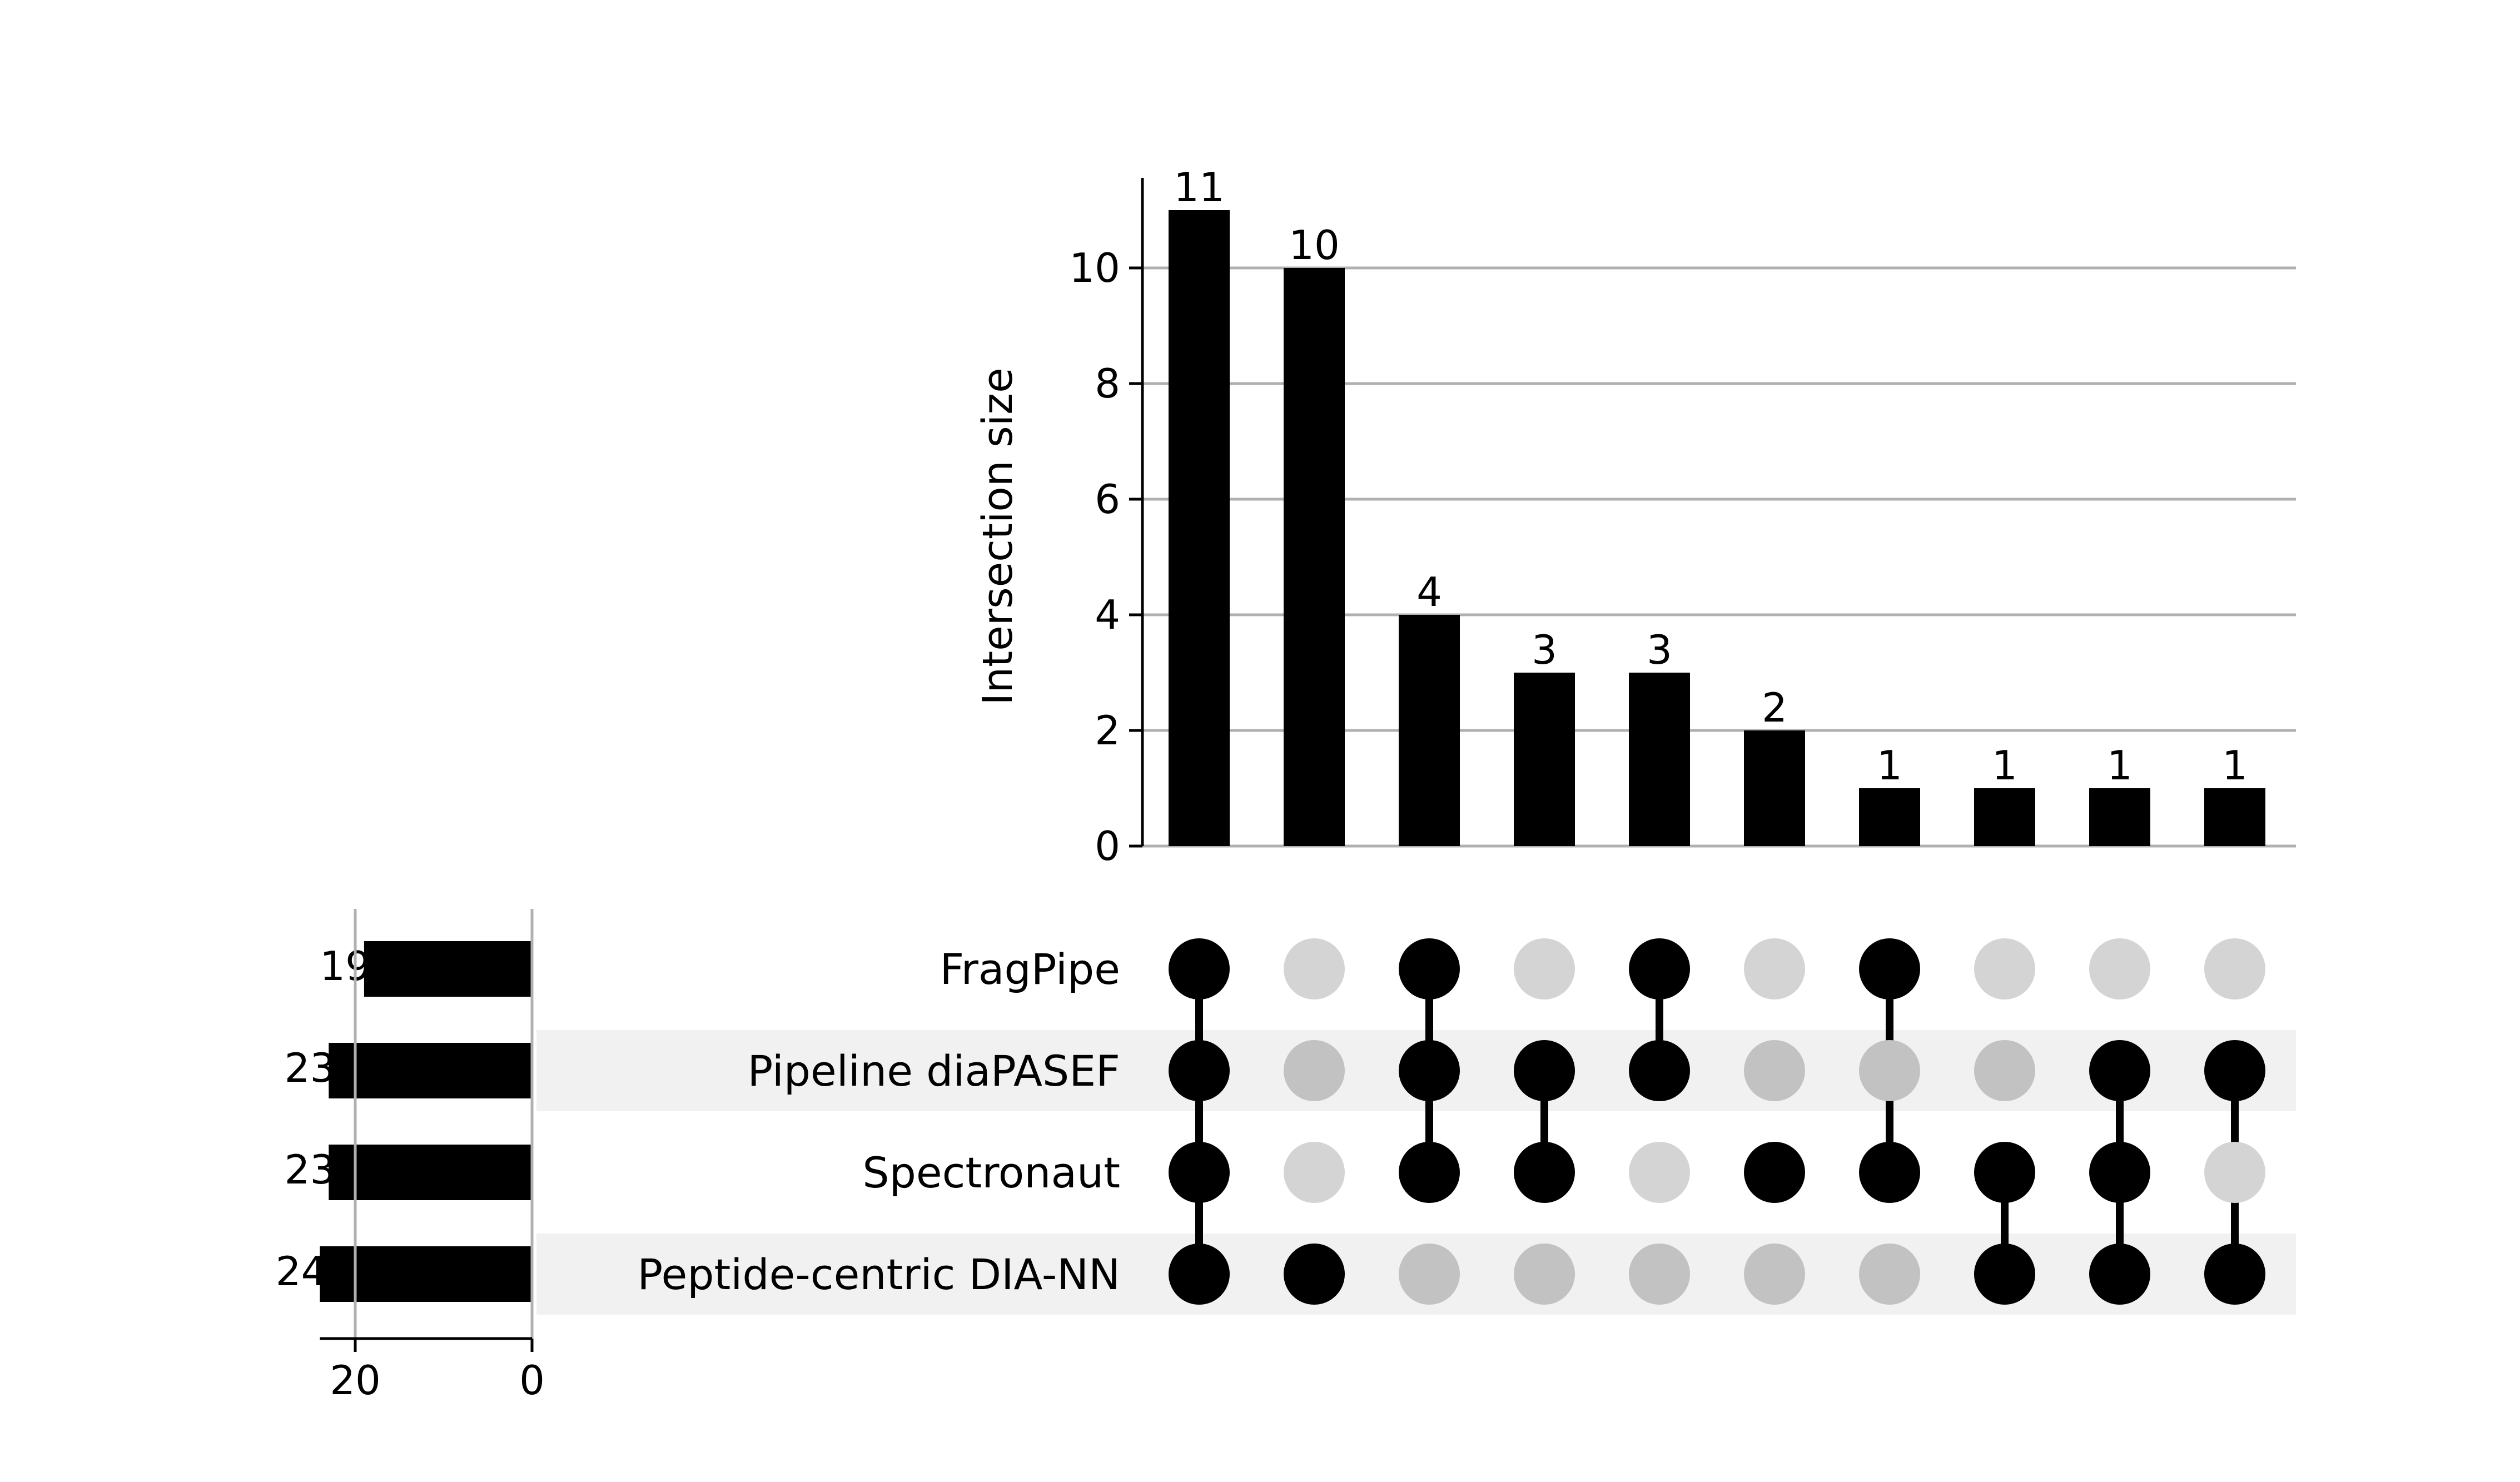 The width and height of the screenshot is (2520, 1482). I want to click on set-name-label: FragPipe, so click(1030, 969).